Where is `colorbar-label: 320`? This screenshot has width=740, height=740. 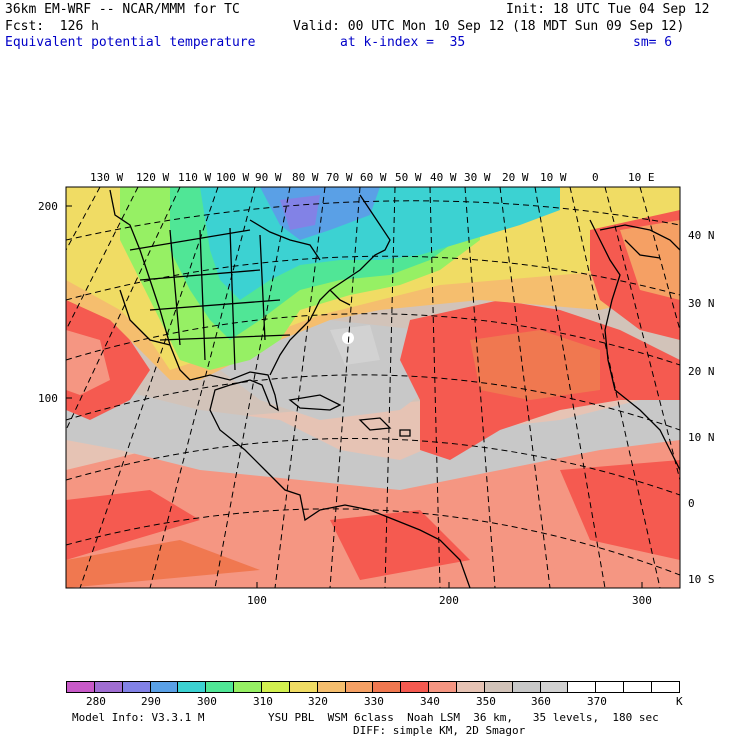
colorbar-label: 320 is located at coordinates (318, 701).